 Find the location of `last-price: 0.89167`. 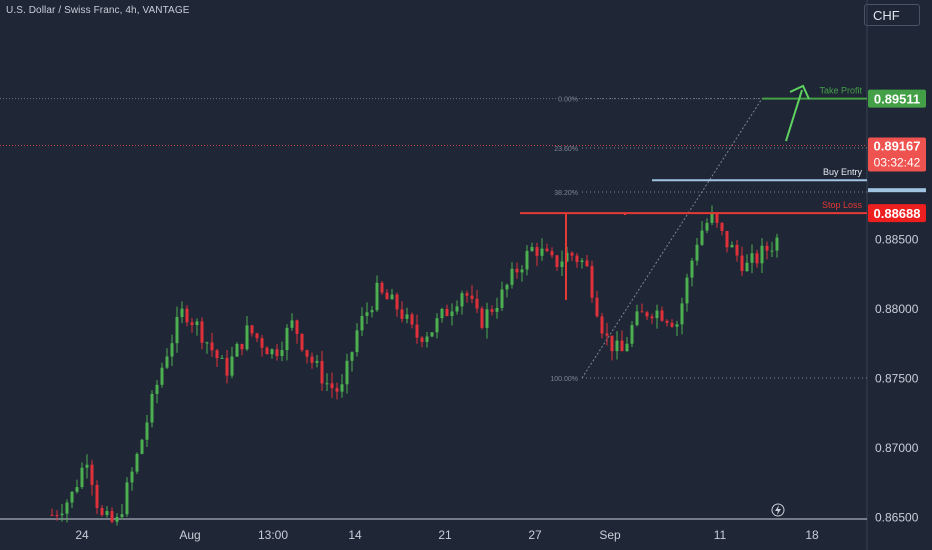

last-price: 0.89167 is located at coordinates (897, 146).